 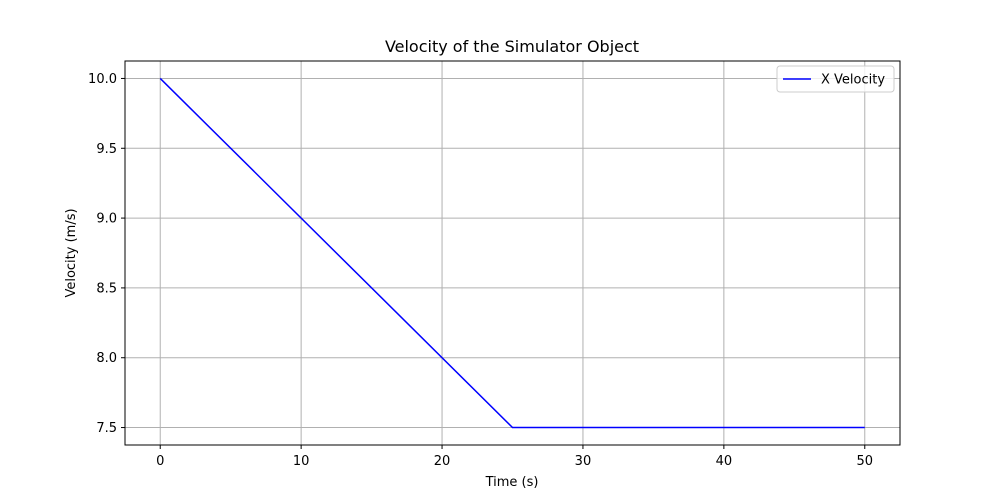 What do you see at coordinates (514, 457) in the screenshot?
I see `x-axis: 0 10 20 30 40 50` at bounding box center [514, 457].